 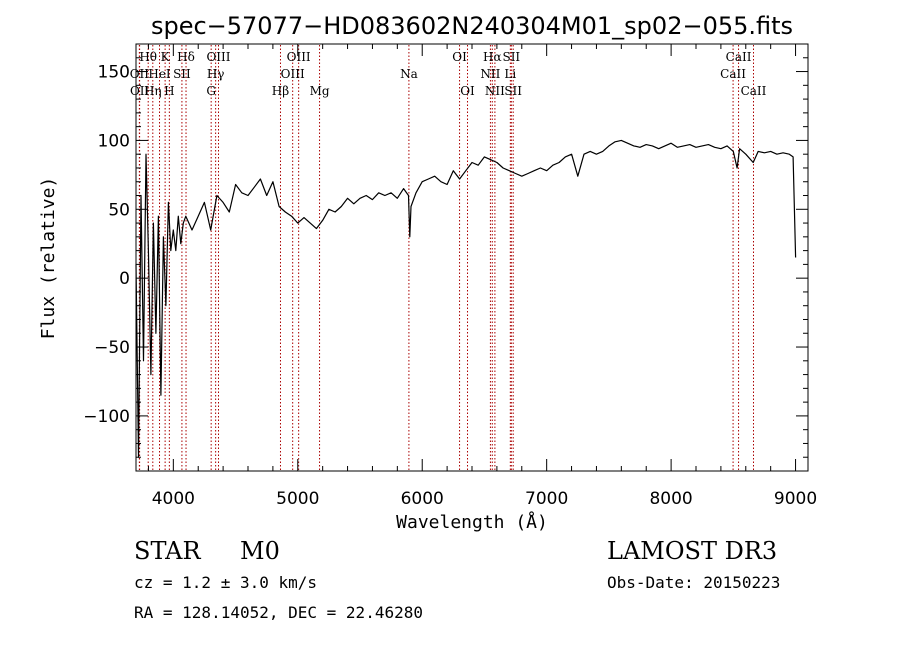 I want to click on line-label: K, so click(x=166, y=57).